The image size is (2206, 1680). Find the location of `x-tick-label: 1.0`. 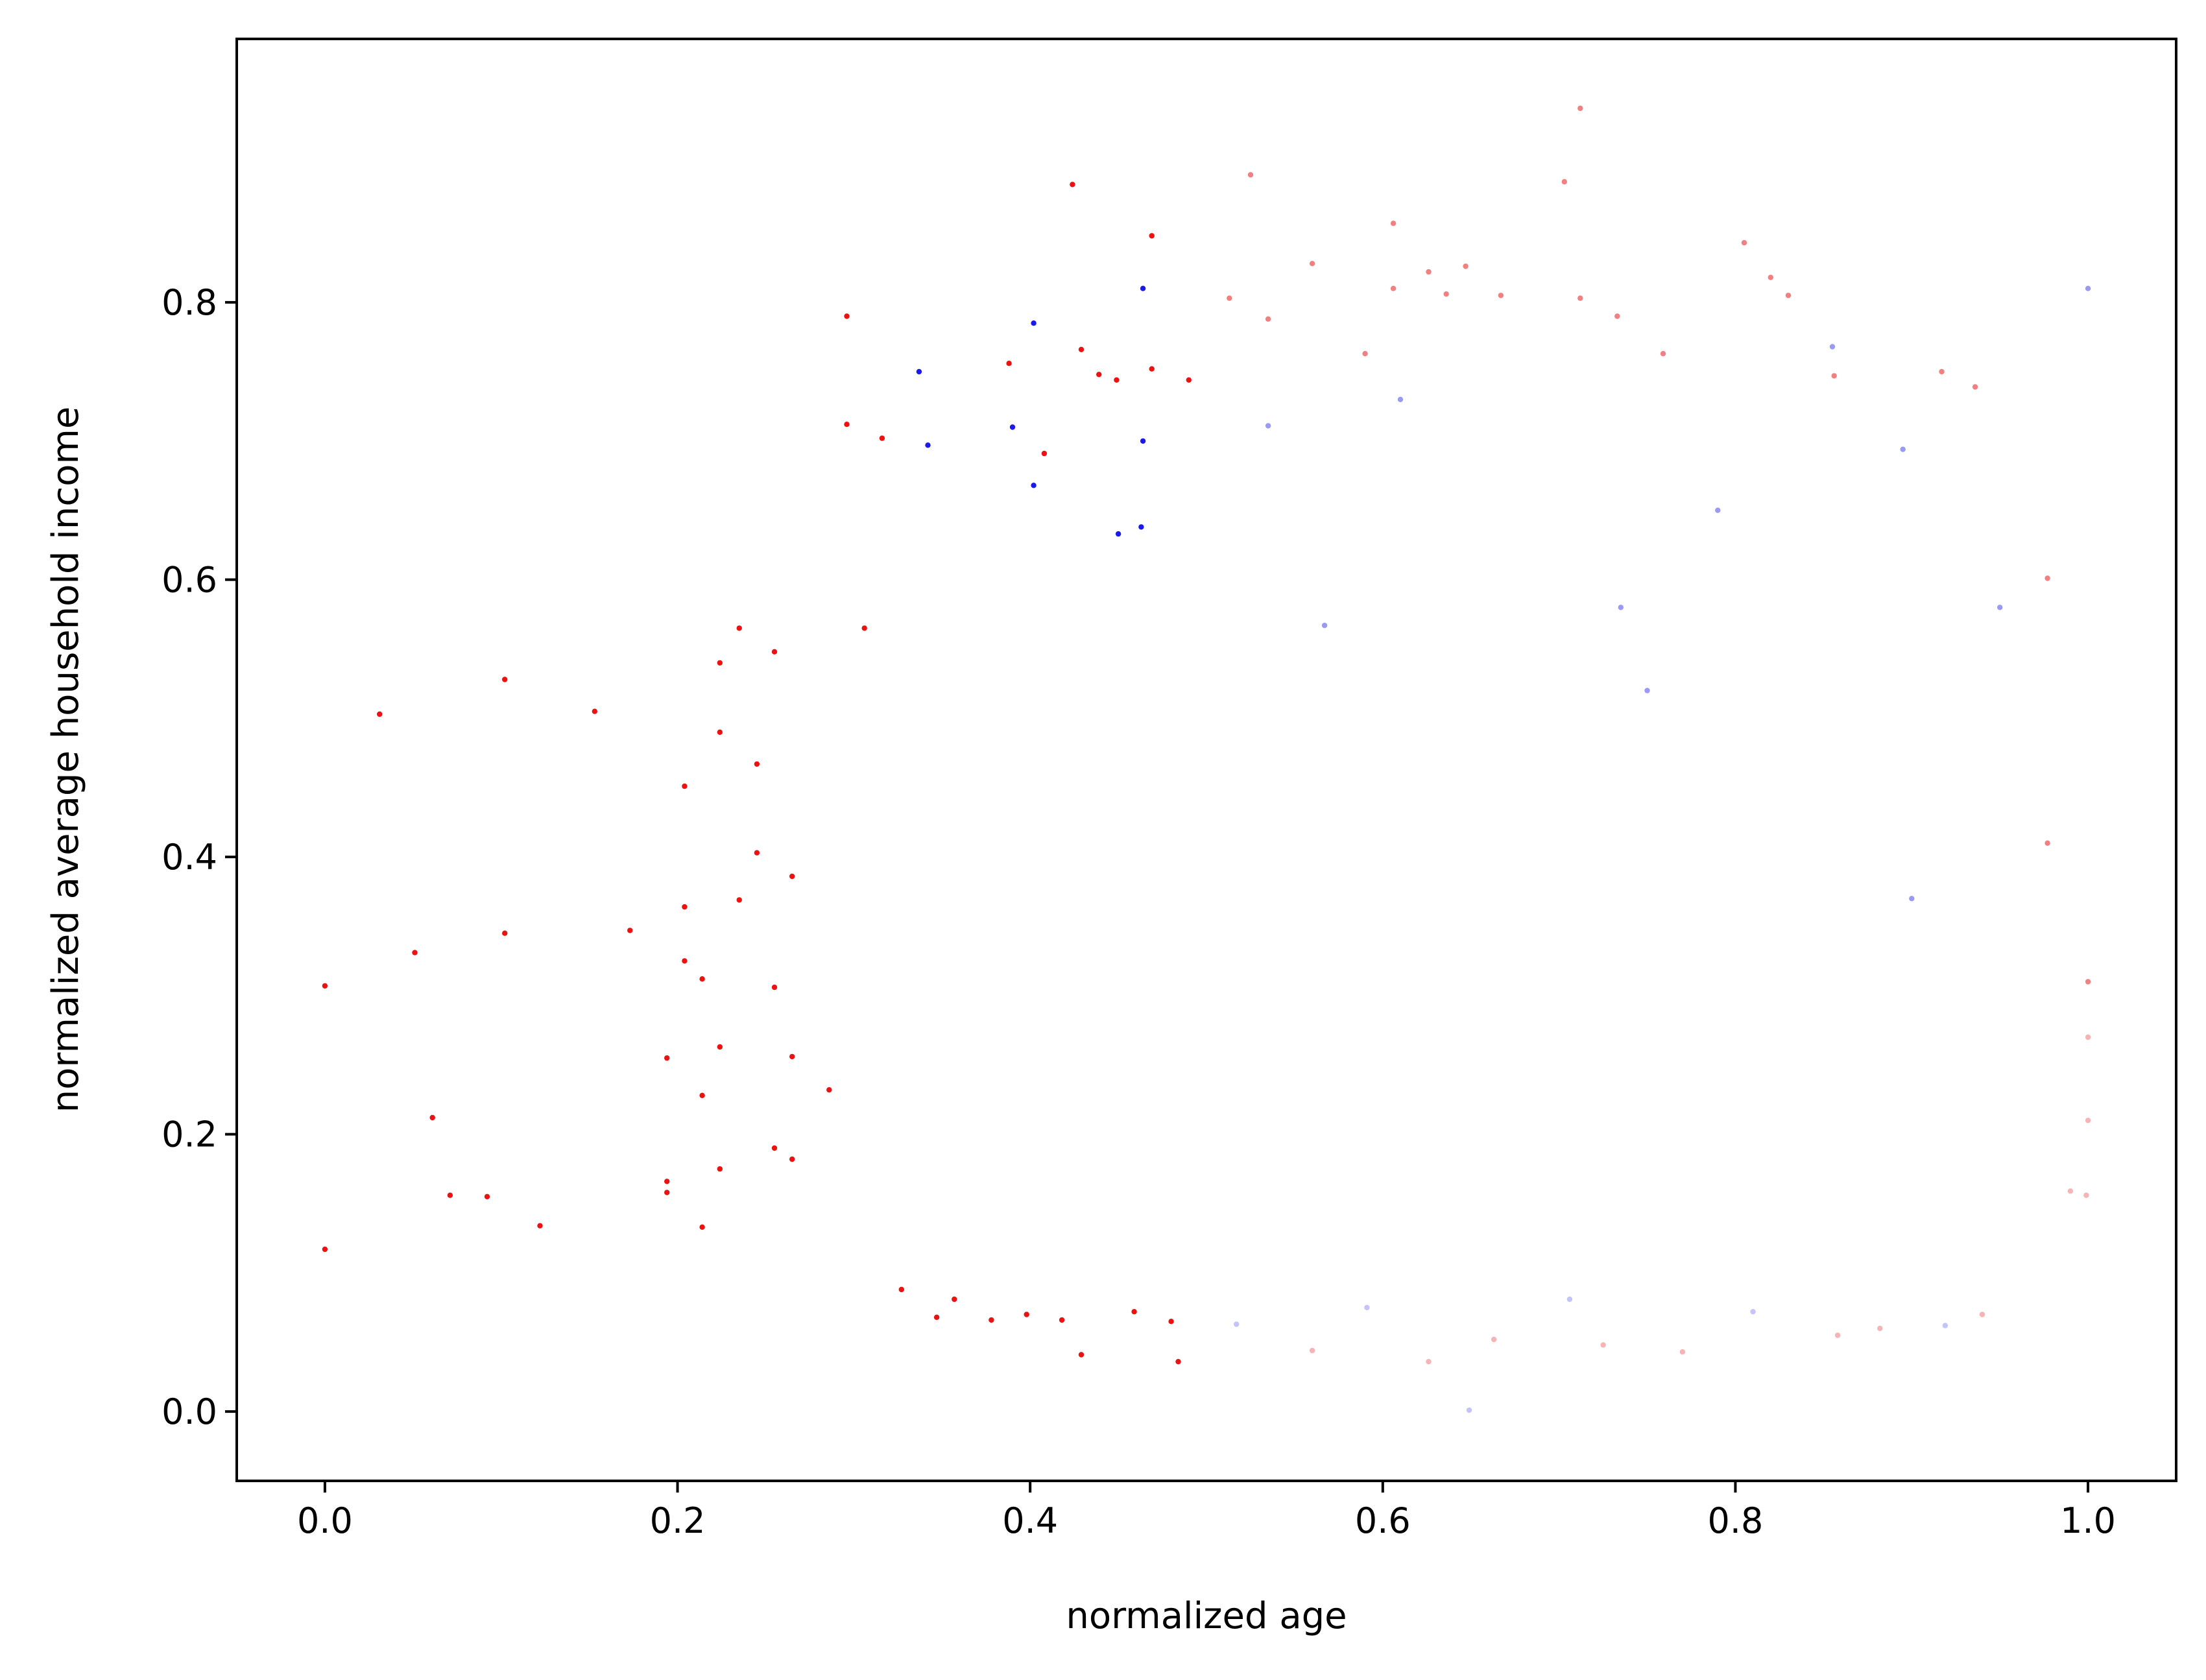

x-tick-label: 1.0 is located at coordinates (2088, 1521).